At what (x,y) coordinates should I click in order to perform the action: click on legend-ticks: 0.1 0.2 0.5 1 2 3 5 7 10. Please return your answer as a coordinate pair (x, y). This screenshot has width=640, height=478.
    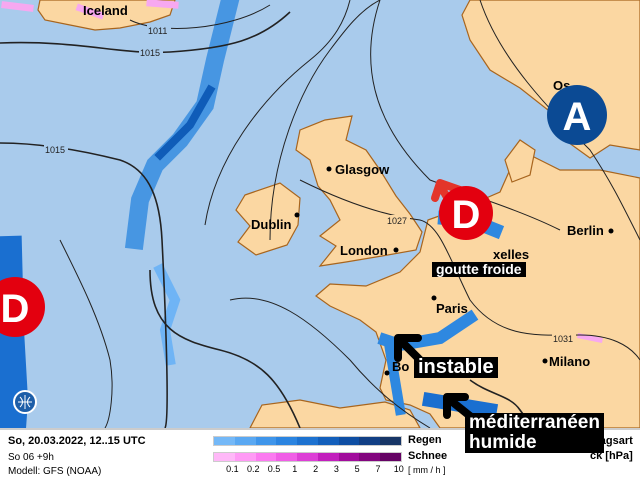
    Looking at the image, I should click on (315, 469).